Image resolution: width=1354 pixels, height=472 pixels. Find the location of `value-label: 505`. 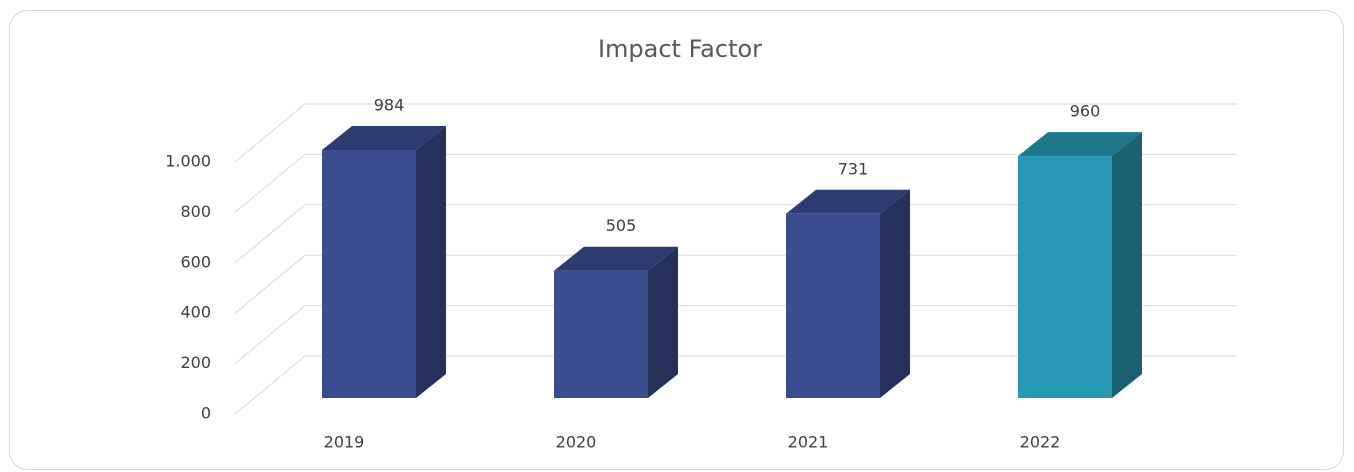

value-label: 505 is located at coordinates (621, 225).